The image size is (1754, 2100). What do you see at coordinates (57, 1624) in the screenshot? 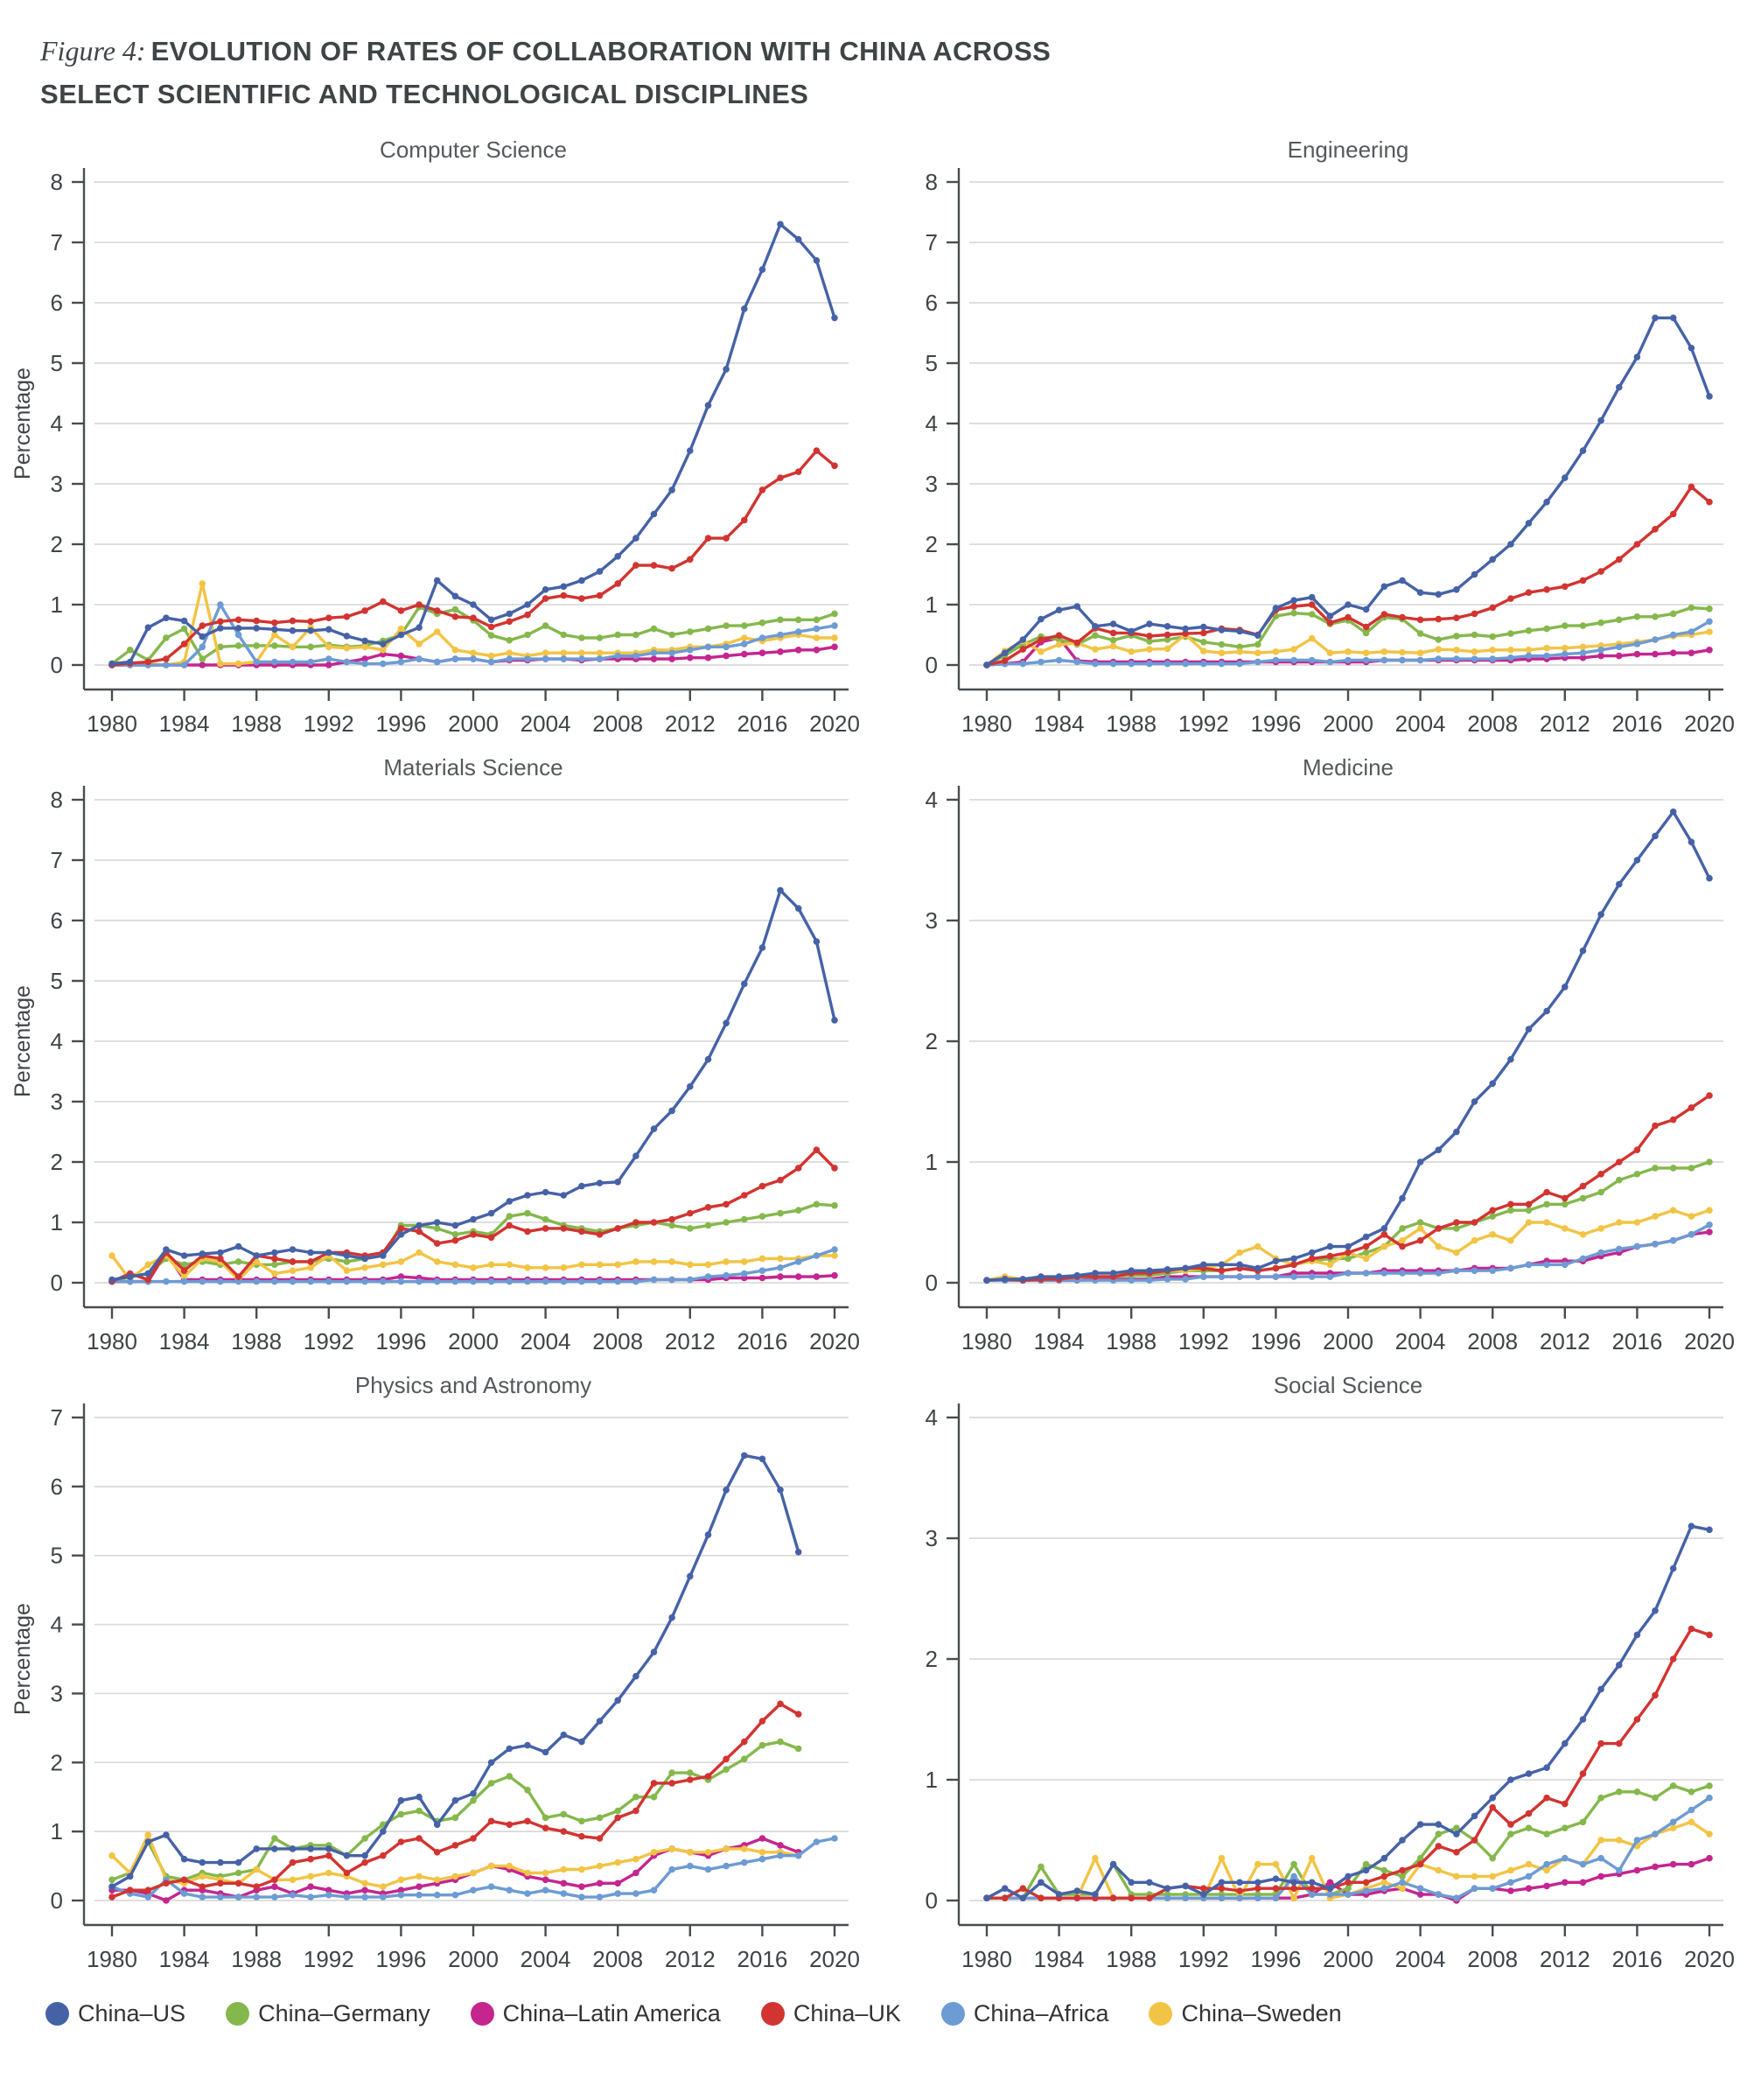
I see `svg-text: 4` at bounding box center [57, 1624].